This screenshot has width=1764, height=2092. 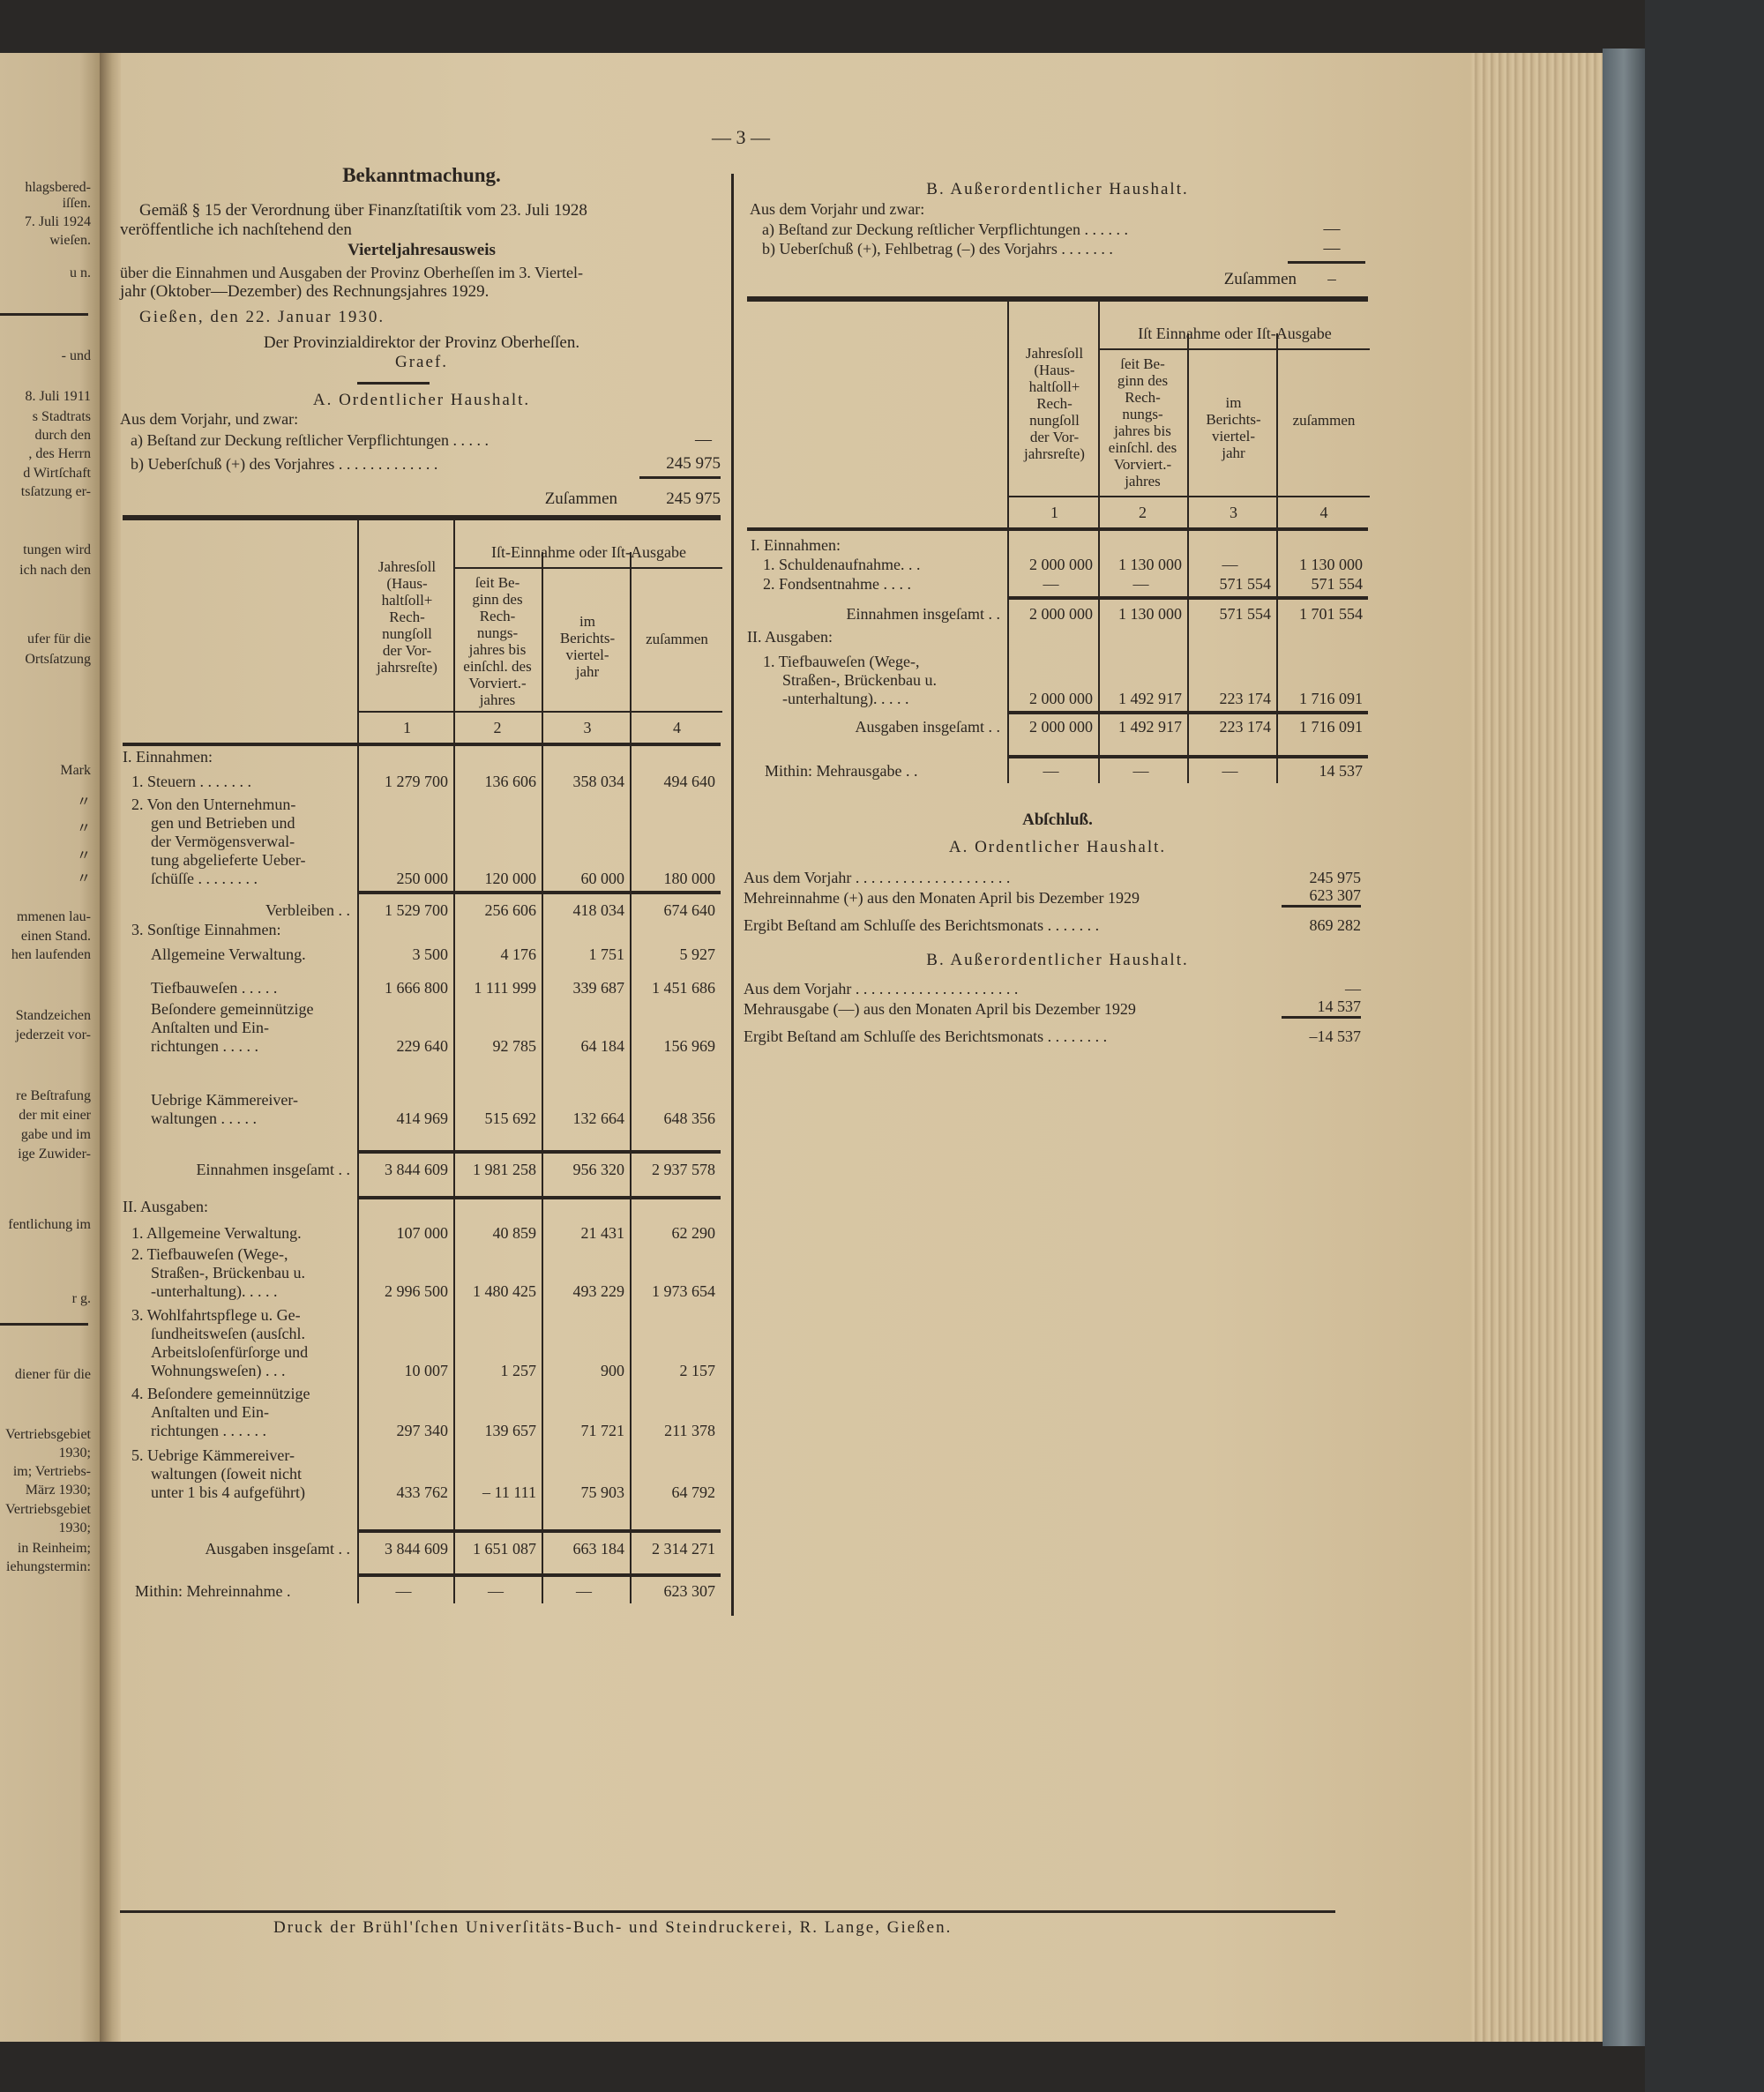 What do you see at coordinates (48, 1509) in the screenshot?
I see `facing-page-line: Vertriebsgebiet` at bounding box center [48, 1509].